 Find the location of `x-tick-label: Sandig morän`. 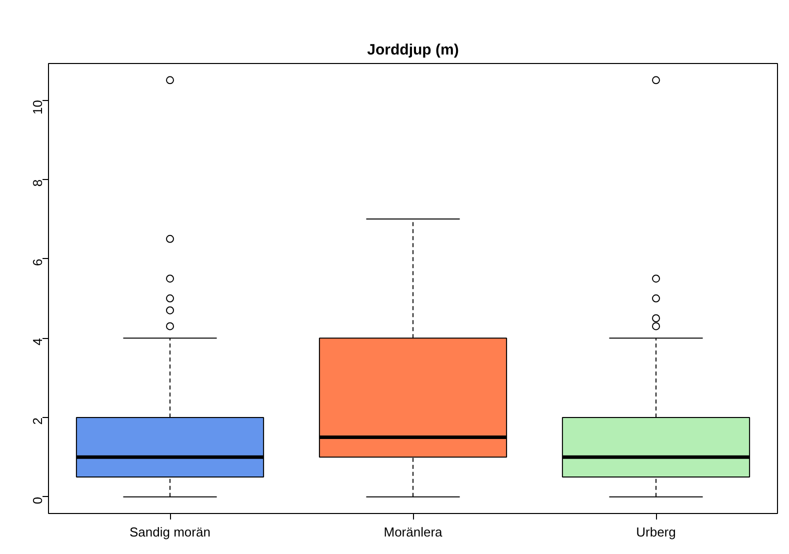

x-tick-label: Sandig morän is located at coordinates (170, 532).